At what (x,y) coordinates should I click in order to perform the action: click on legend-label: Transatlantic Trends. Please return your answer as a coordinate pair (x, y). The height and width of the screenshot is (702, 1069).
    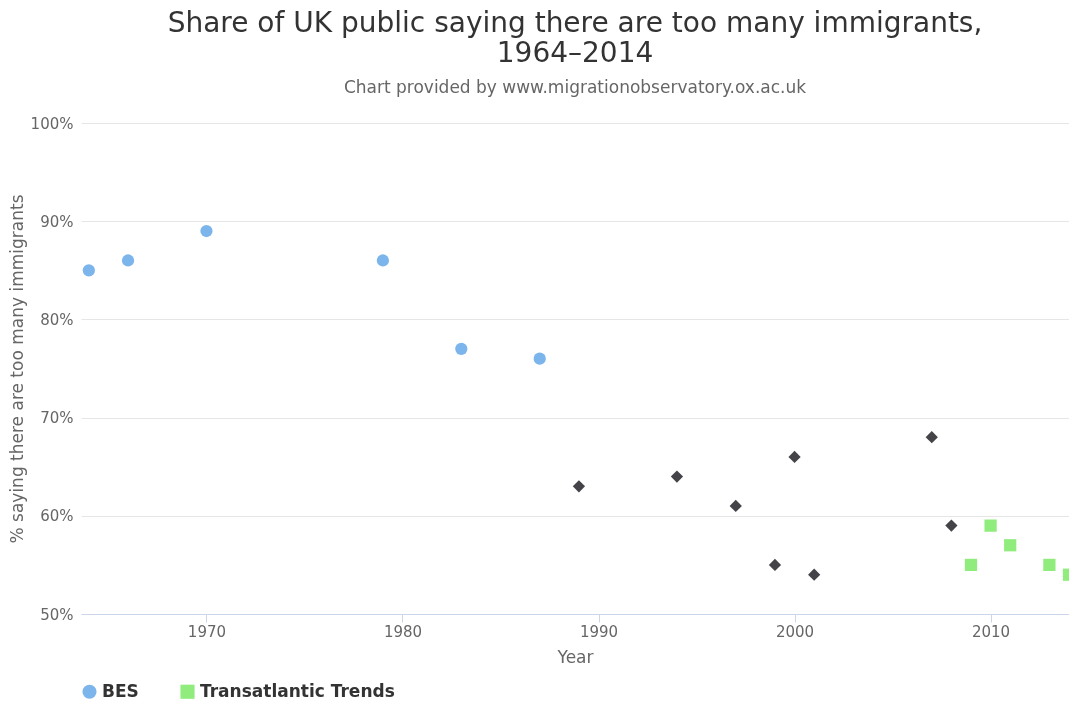
    Looking at the image, I should click on (297, 690).